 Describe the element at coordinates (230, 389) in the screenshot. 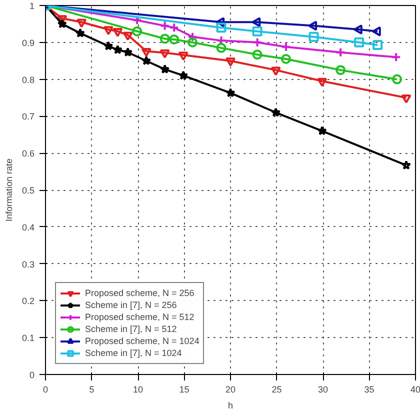

I see `x-tick-label: 20` at that location.